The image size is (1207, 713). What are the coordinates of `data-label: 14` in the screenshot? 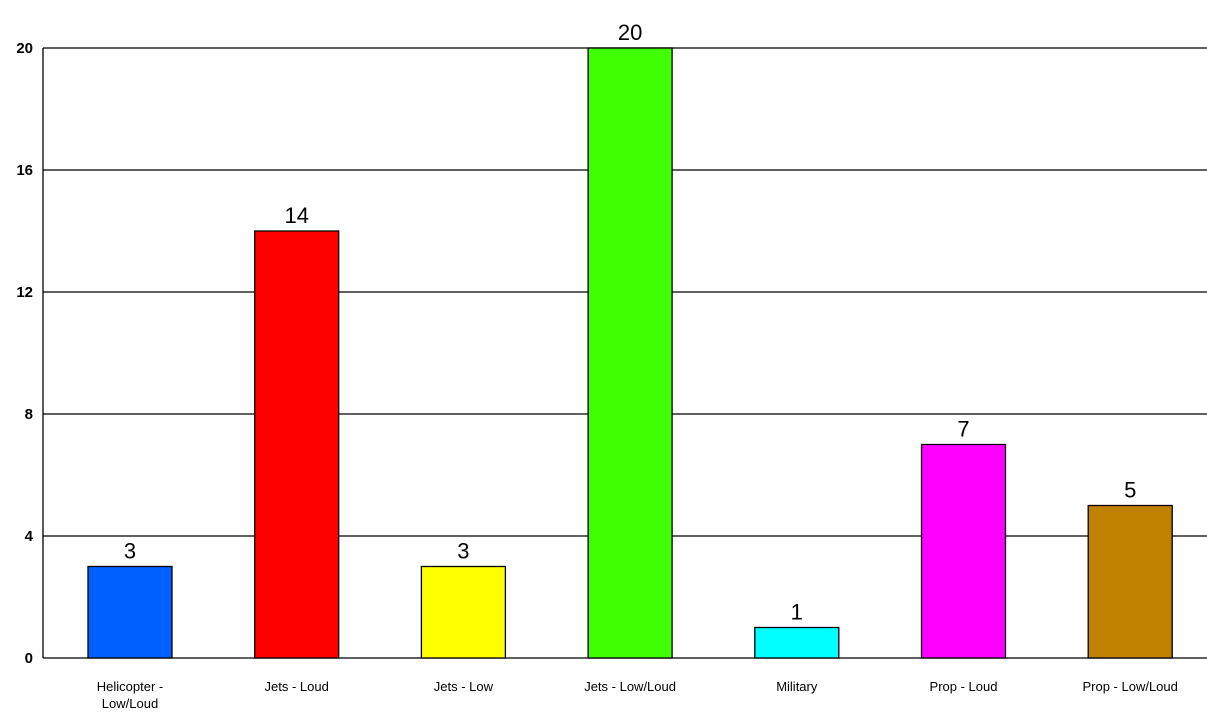 It's located at (296, 215).